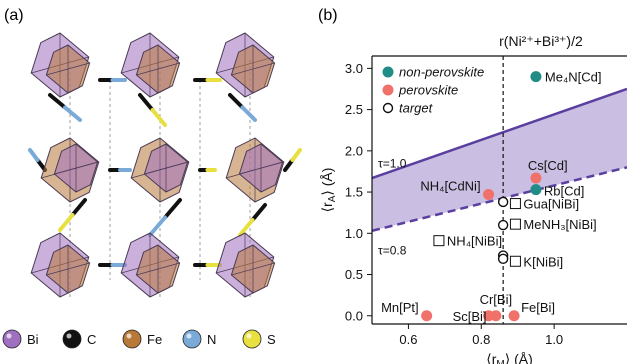 Image resolution: width=627 pixels, height=364 pixels. I want to click on target-annotation: Gua[NiBi], so click(551, 204).